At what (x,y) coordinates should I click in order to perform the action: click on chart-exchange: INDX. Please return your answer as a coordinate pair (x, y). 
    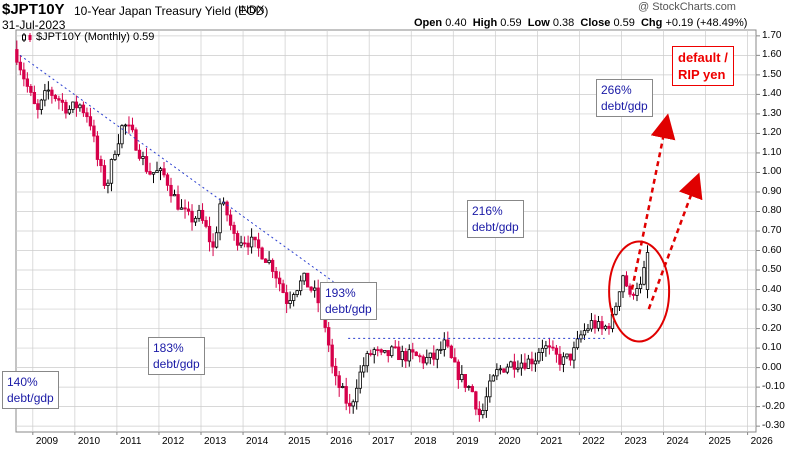
    Looking at the image, I should click on (251, 10).